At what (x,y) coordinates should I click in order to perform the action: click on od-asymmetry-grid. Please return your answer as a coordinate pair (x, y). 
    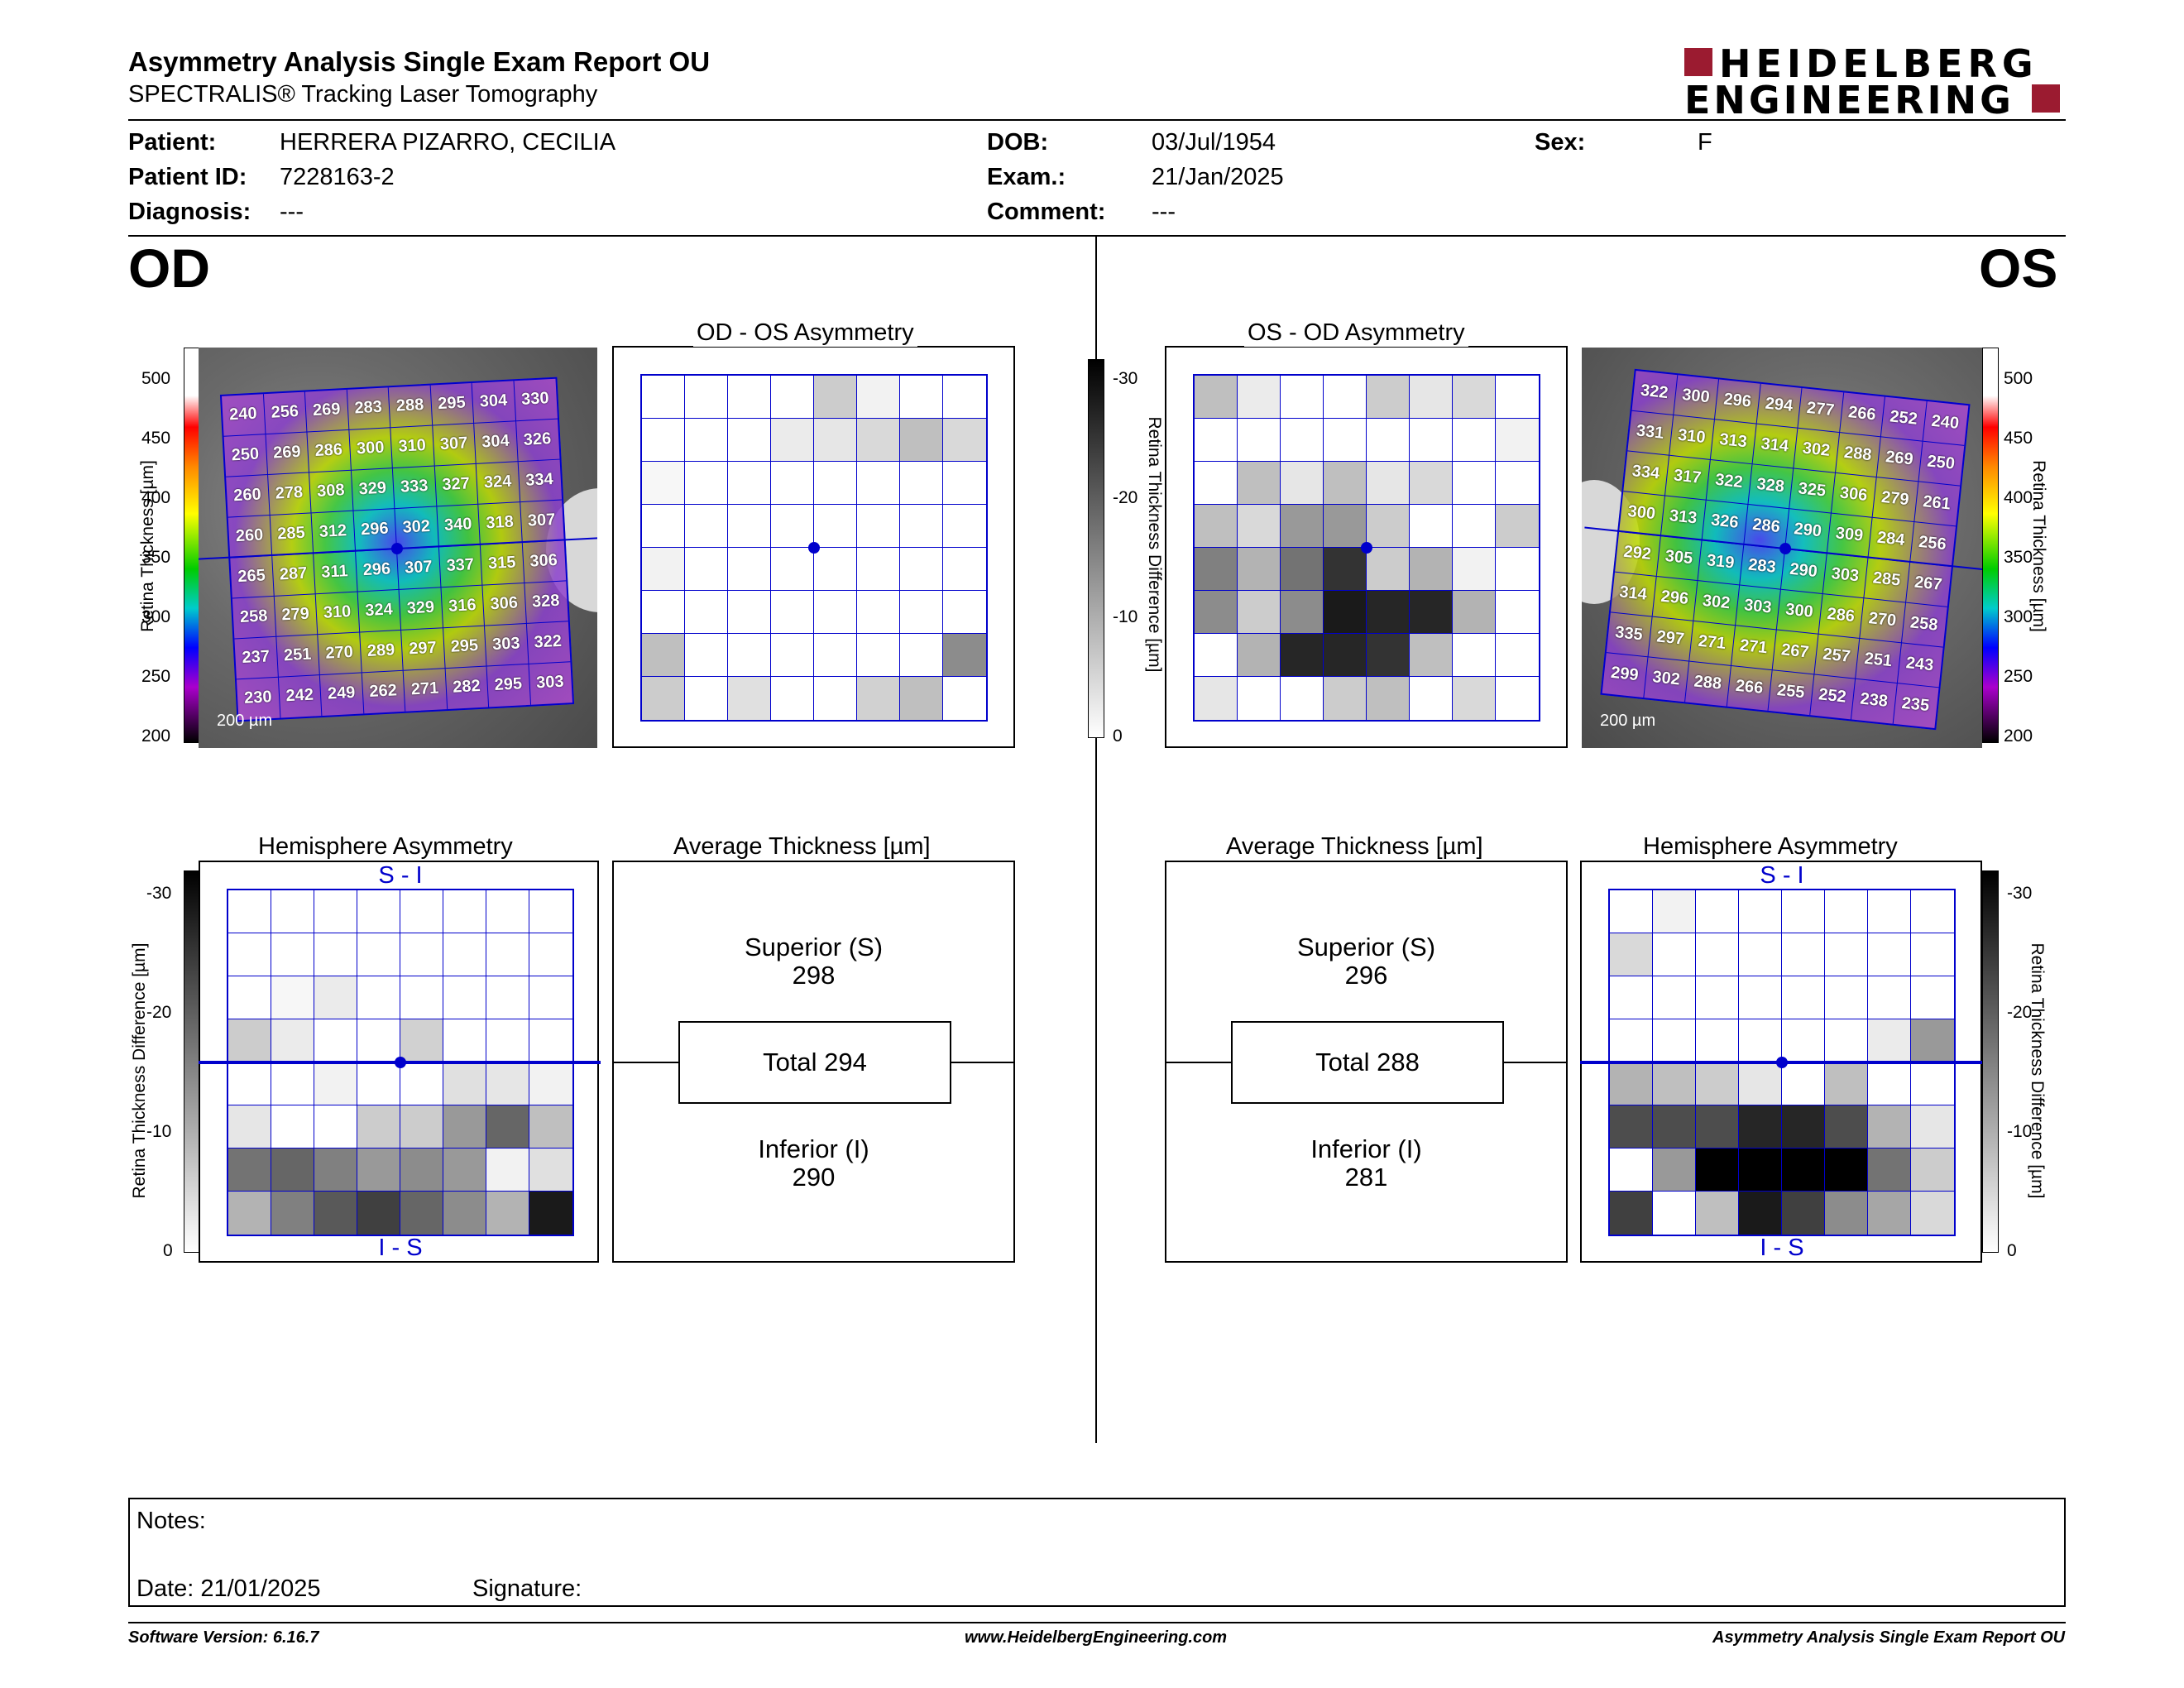
    Looking at the image, I should click on (814, 548).